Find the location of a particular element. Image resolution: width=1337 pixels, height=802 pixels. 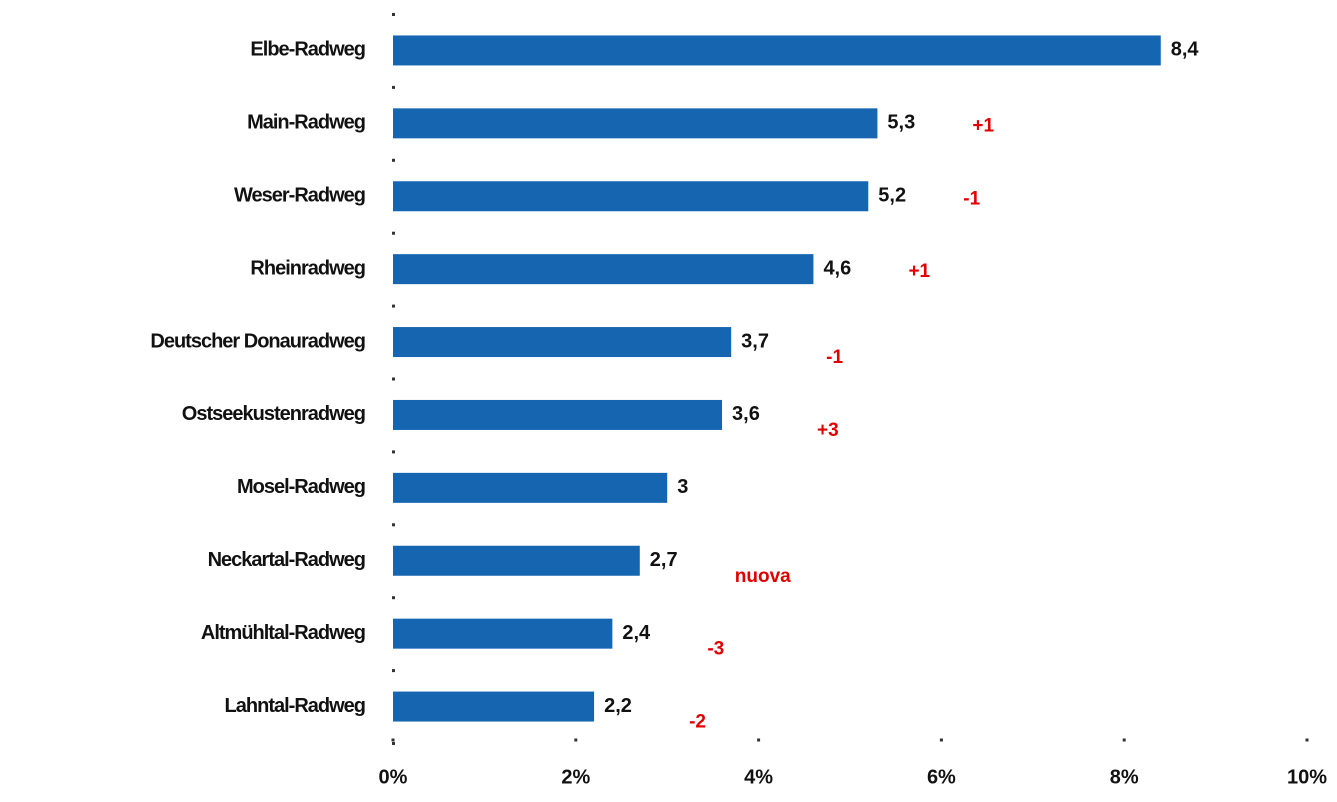

category-label: Ostseekustenradweg is located at coordinates (273, 414).